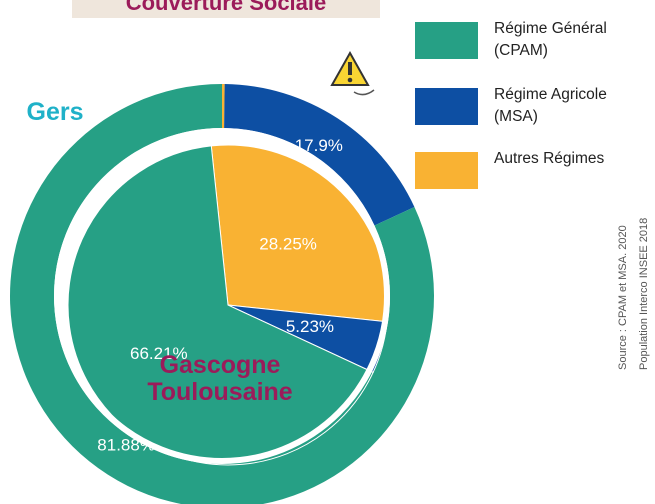 This screenshot has width=655, height=504. Describe the element at coordinates (352, 73) in the screenshot. I see `warning-icon` at that location.